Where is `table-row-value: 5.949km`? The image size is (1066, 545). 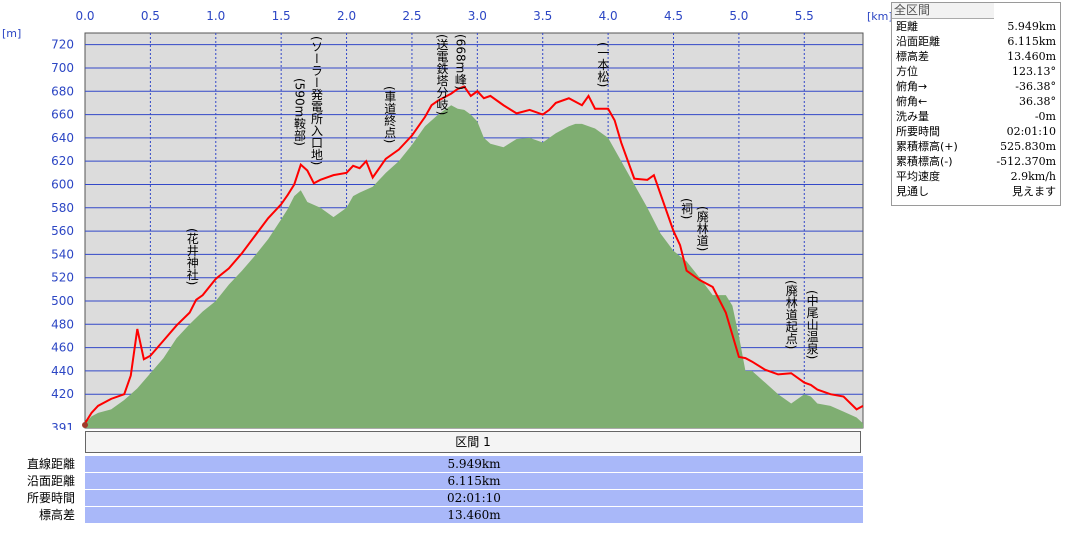 table-row-value: 5.949km is located at coordinates (474, 464).